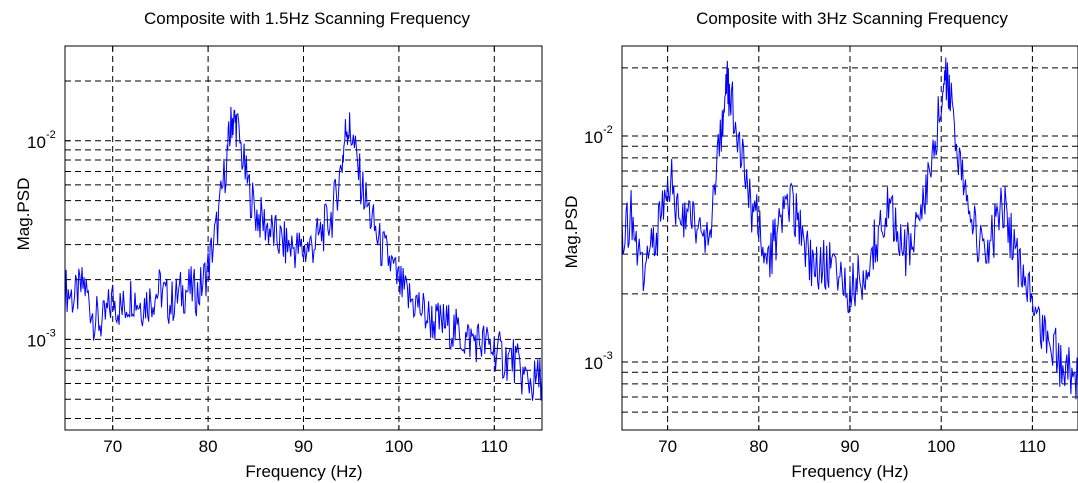 The height and width of the screenshot is (483, 1078). Describe the element at coordinates (303, 471) in the screenshot. I see `left-x-axis-label: Frequency (Hz)` at that location.